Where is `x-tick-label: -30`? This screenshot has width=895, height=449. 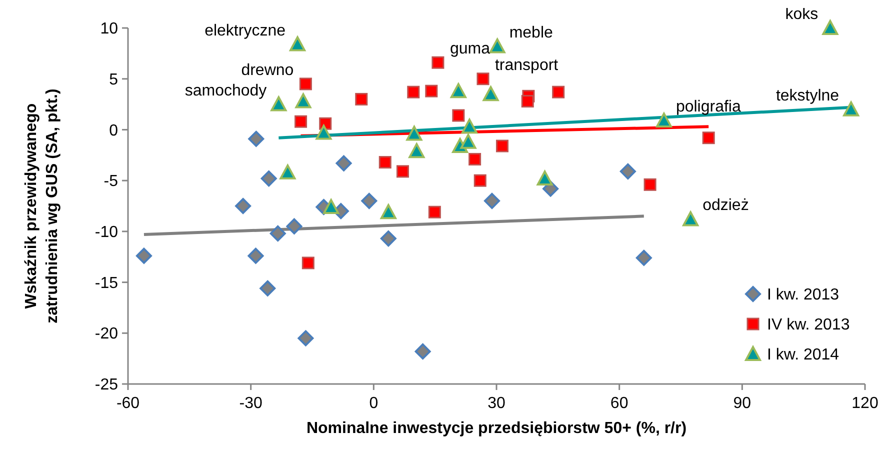
x-tick-label: -30 is located at coordinates (250, 403).